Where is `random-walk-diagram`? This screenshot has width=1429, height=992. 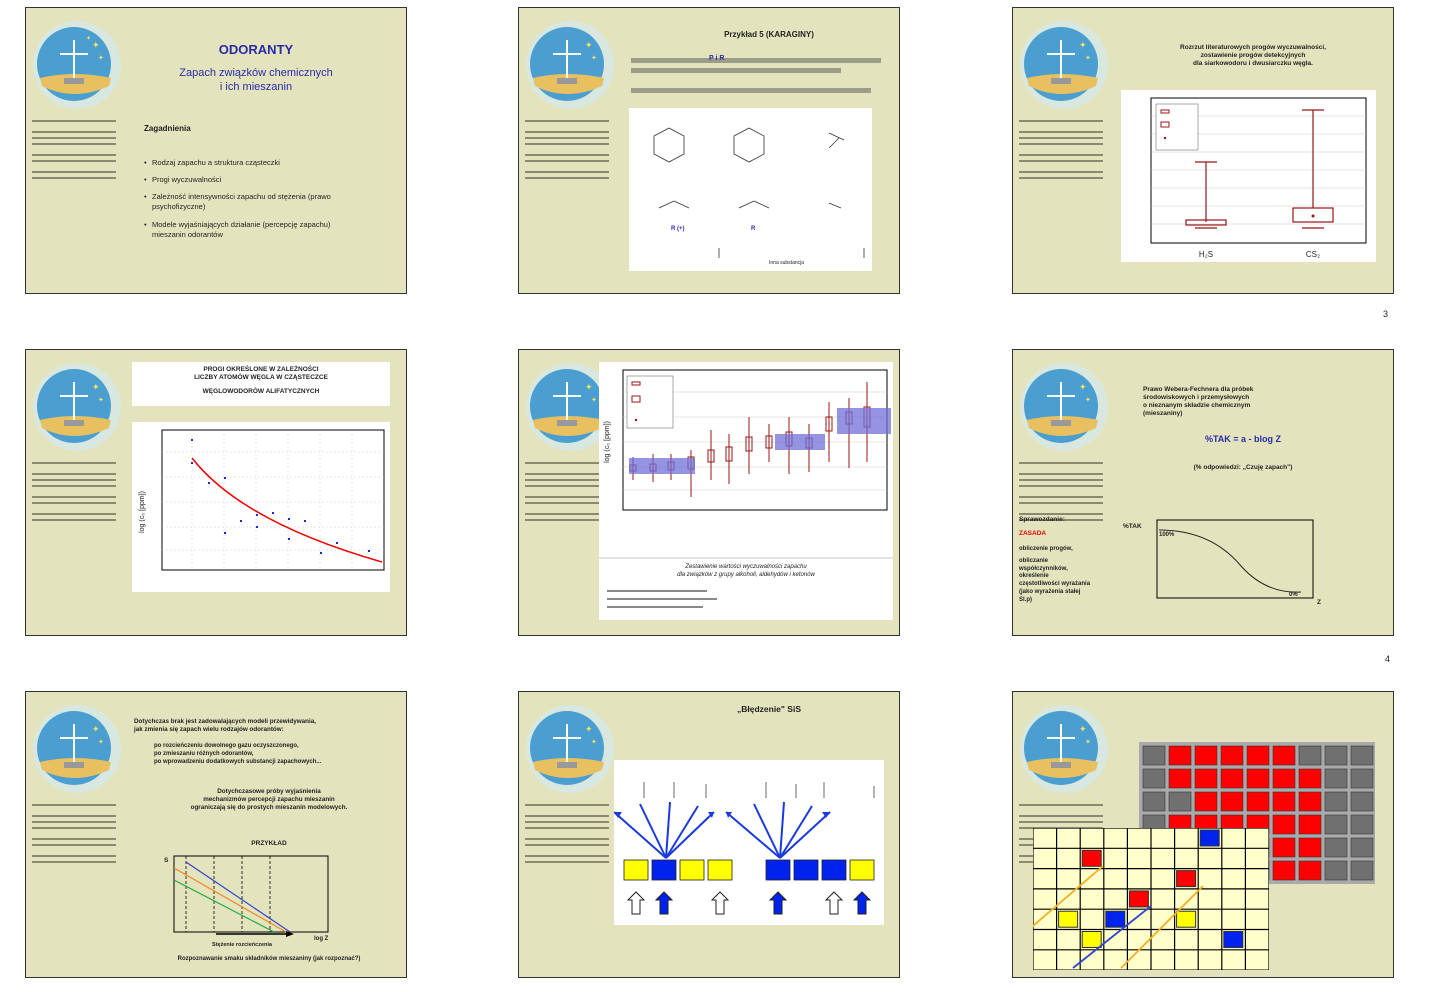
random-walk-diagram is located at coordinates (744, 848).